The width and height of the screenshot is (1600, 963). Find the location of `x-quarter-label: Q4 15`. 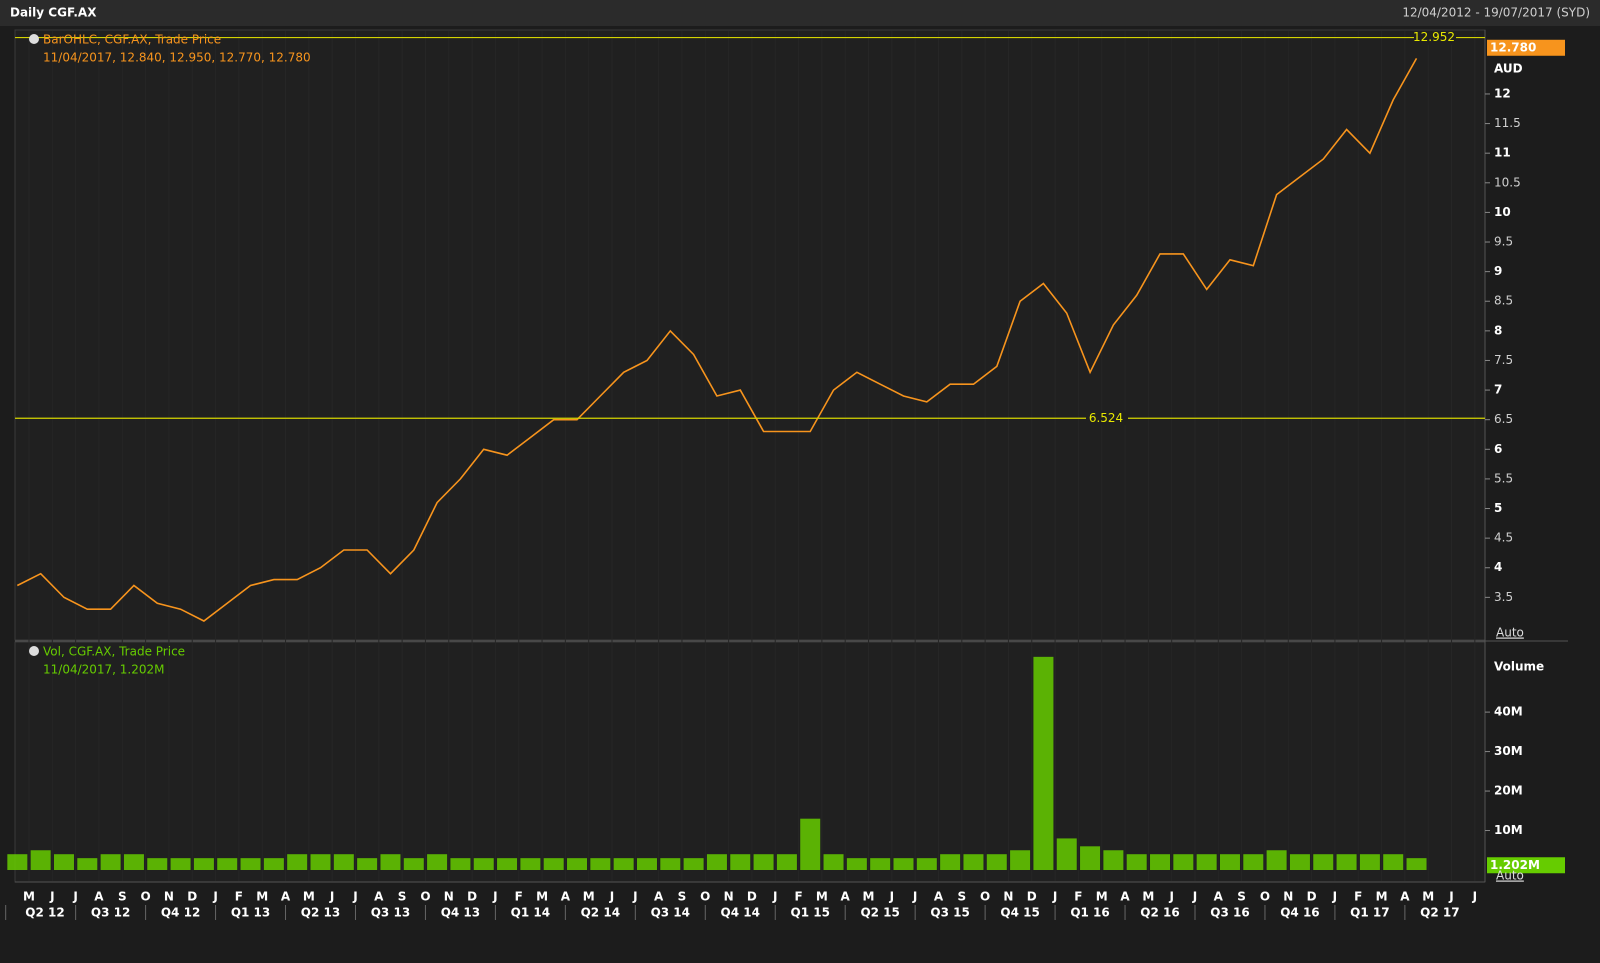

x-quarter-label: Q4 15 is located at coordinates (1019, 913).